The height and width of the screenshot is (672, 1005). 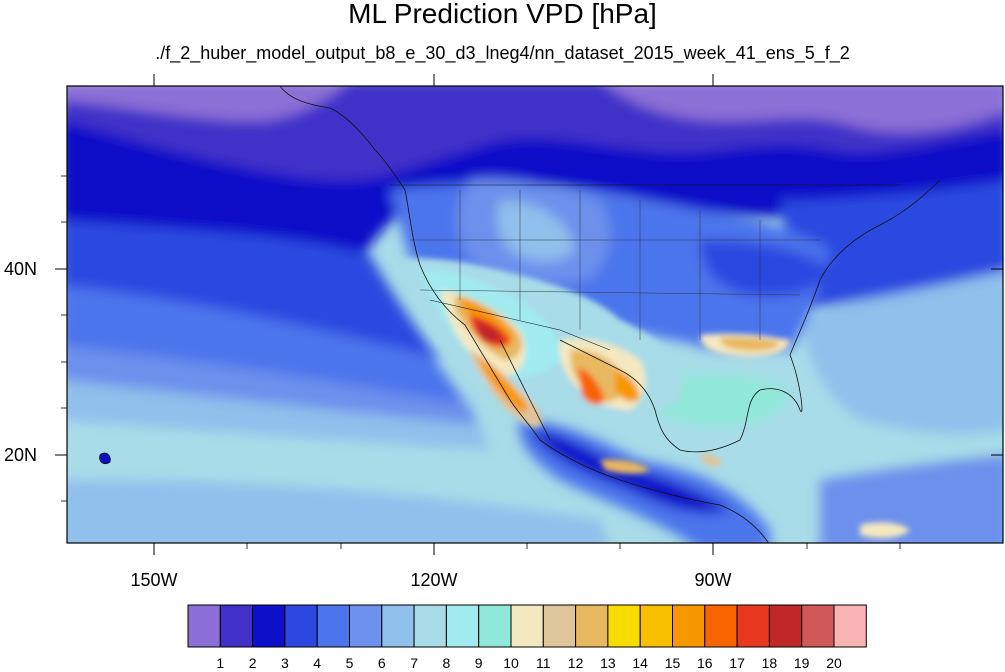 I want to click on x-tick-label: 150W, so click(x=154, y=580).